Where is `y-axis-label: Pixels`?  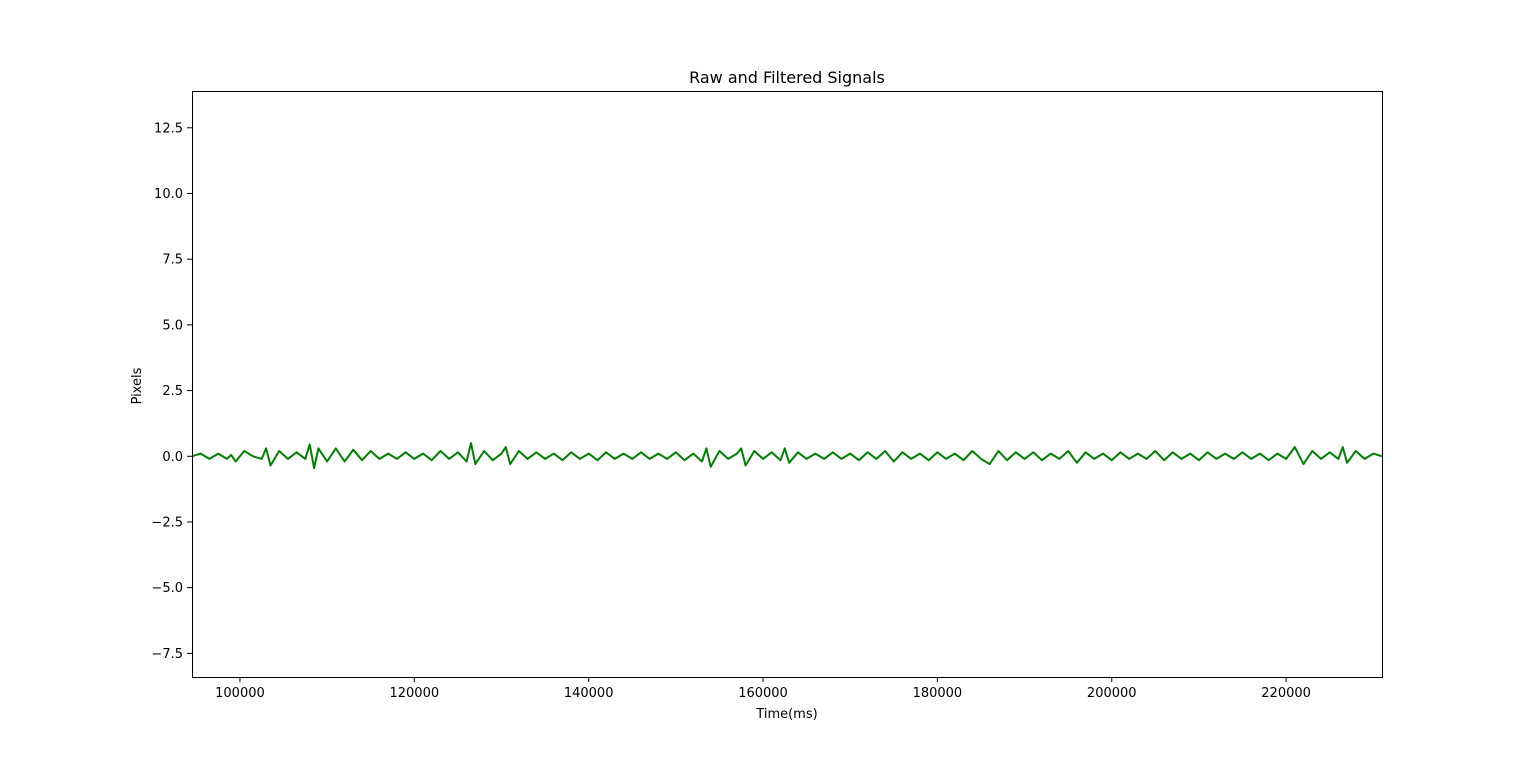 y-axis-label: Pixels is located at coordinates (137, 385).